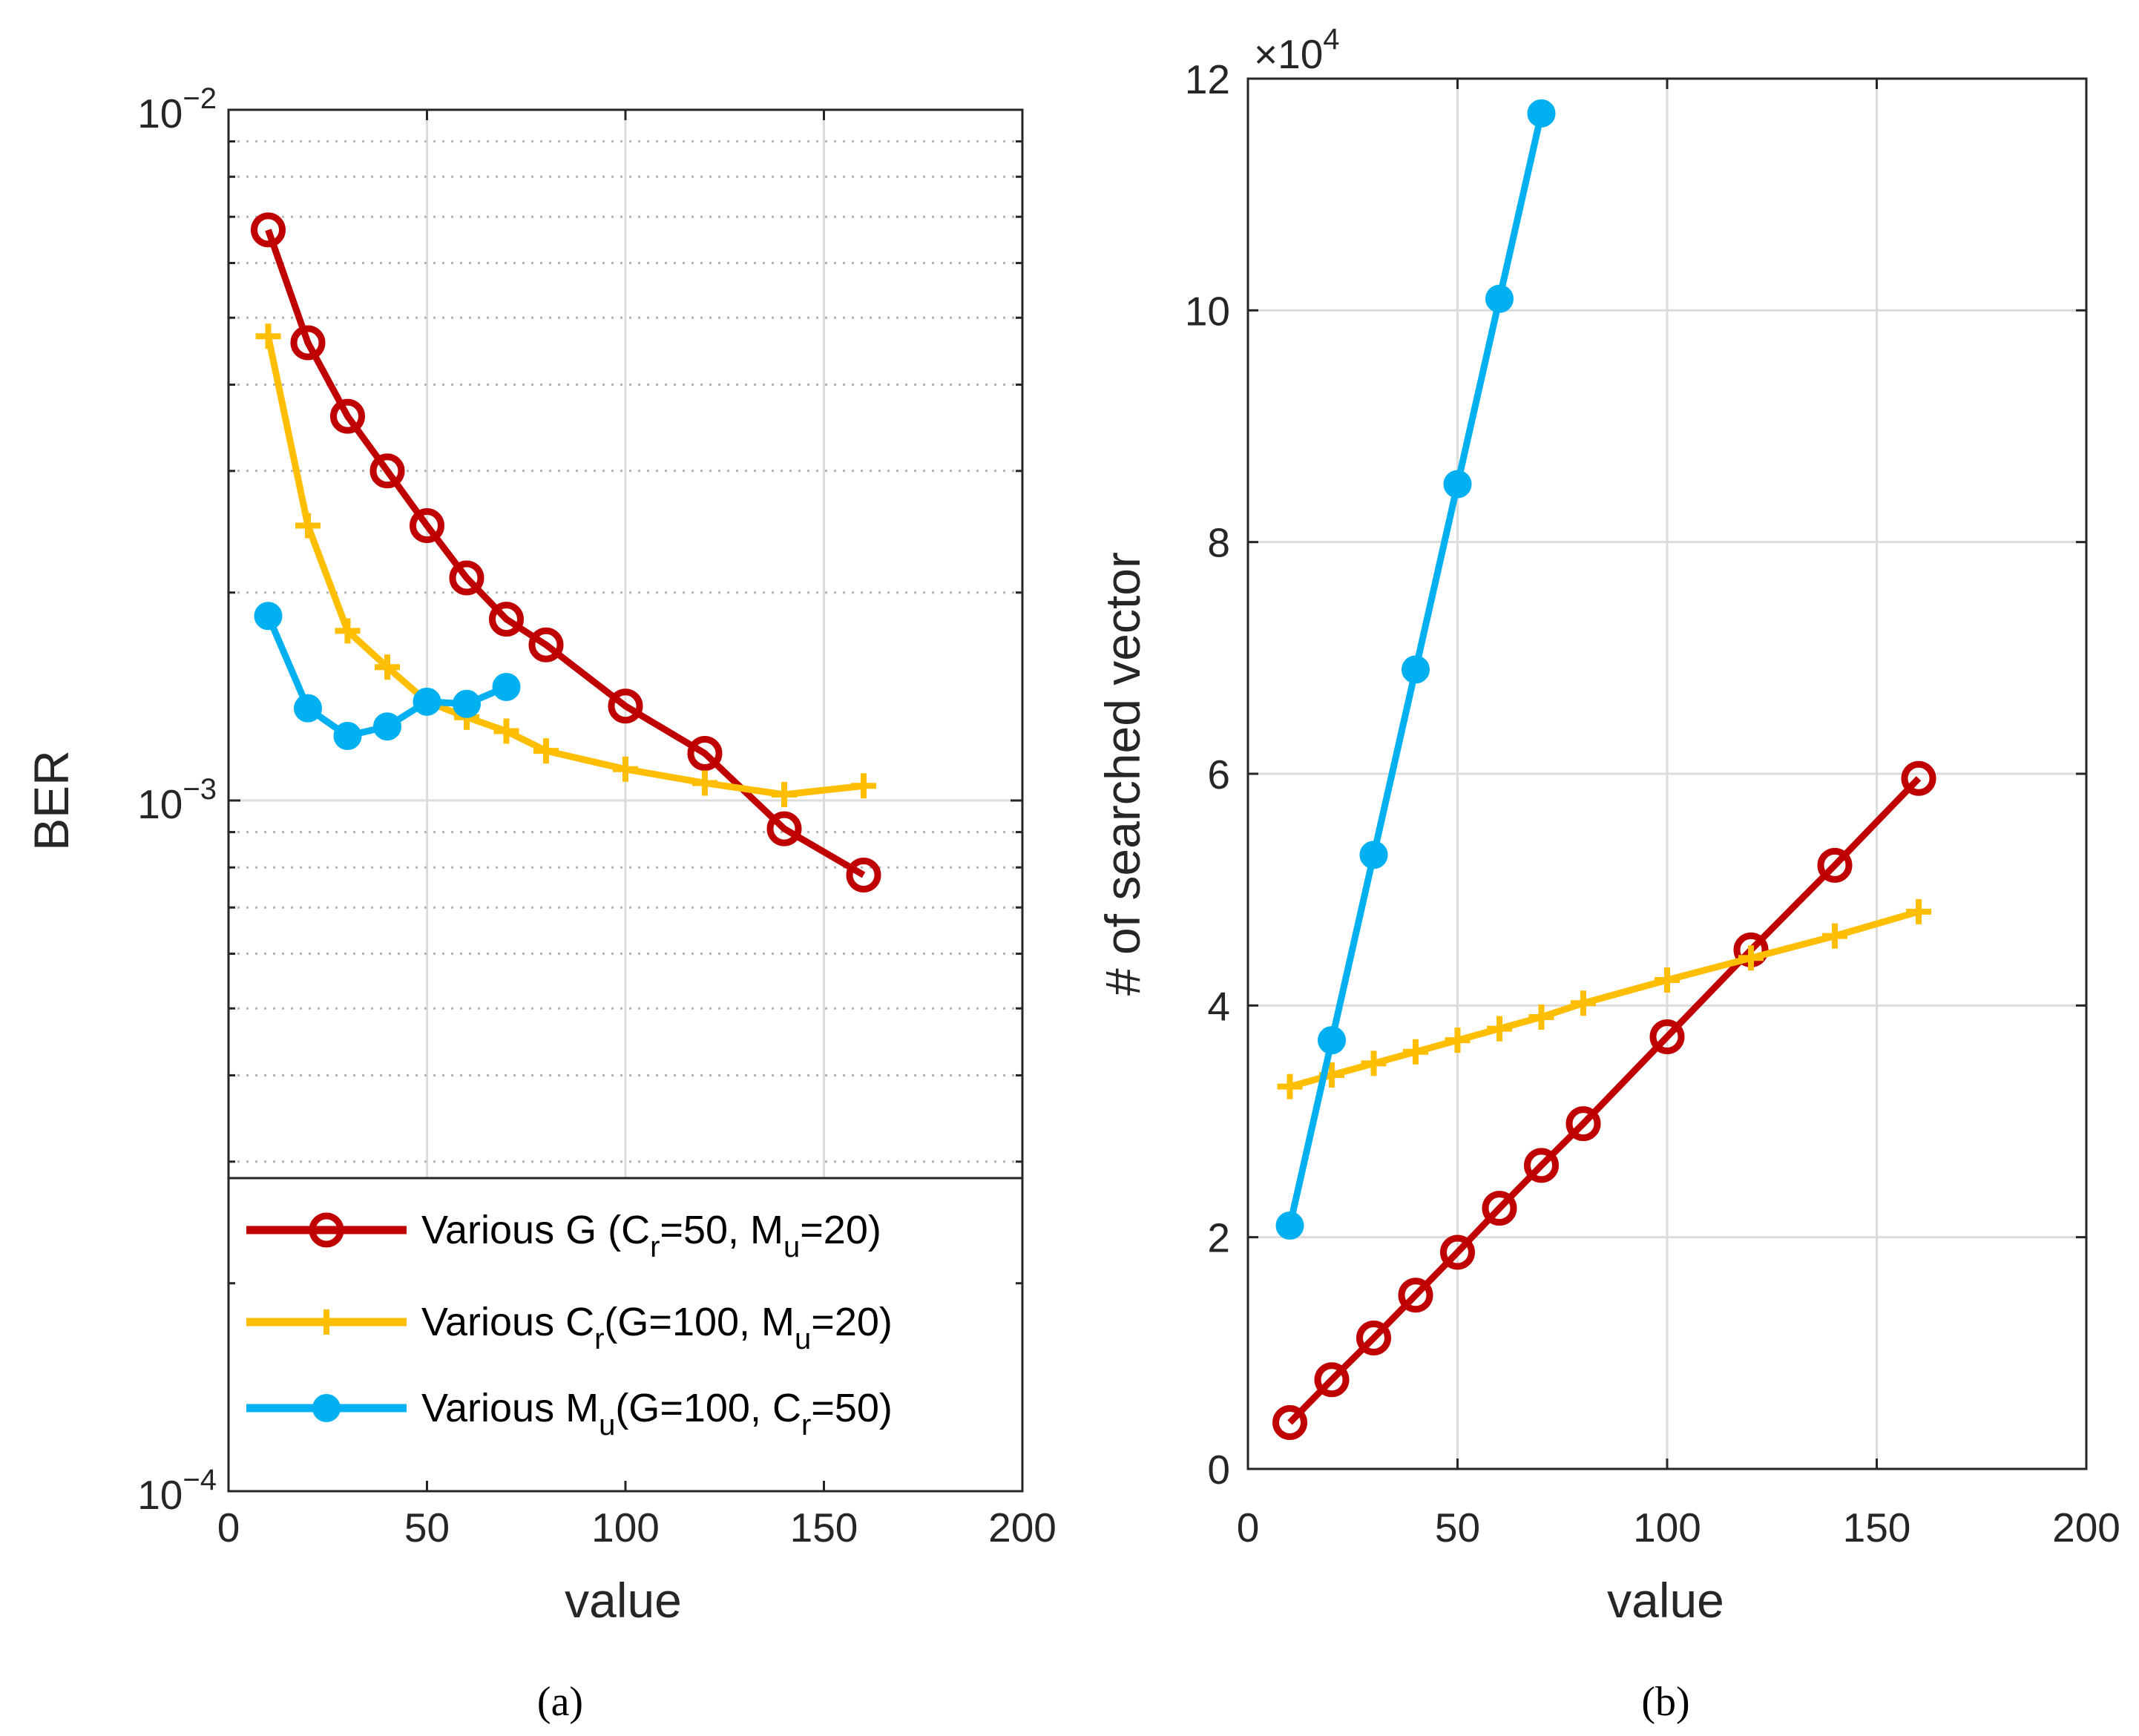 This screenshot has height=1736, width=2139. What do you see at coordinates (1218, 543) in the screenshot?
I see `y-tick-label: 8` at bounding box center [1218, 543].